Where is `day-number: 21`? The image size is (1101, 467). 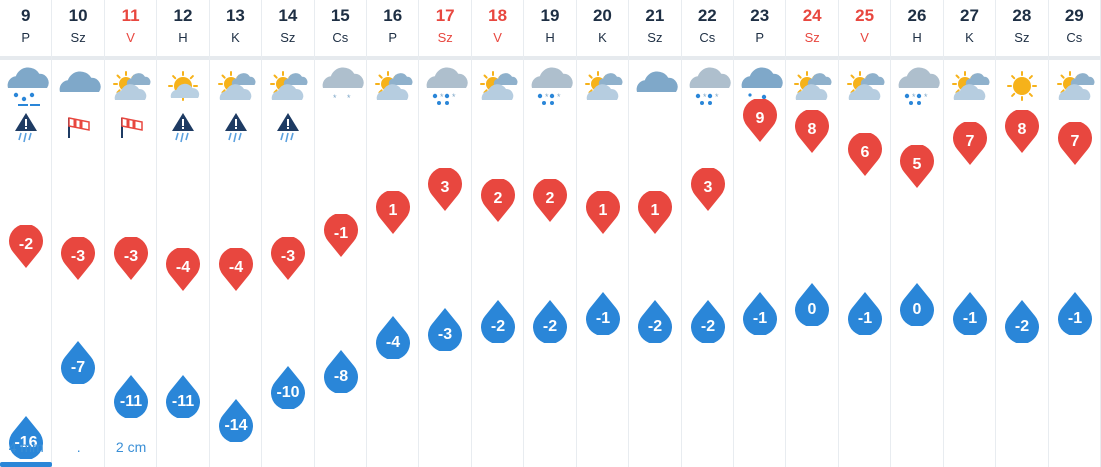
day-number: 21 is located at coordinates (655, 15).